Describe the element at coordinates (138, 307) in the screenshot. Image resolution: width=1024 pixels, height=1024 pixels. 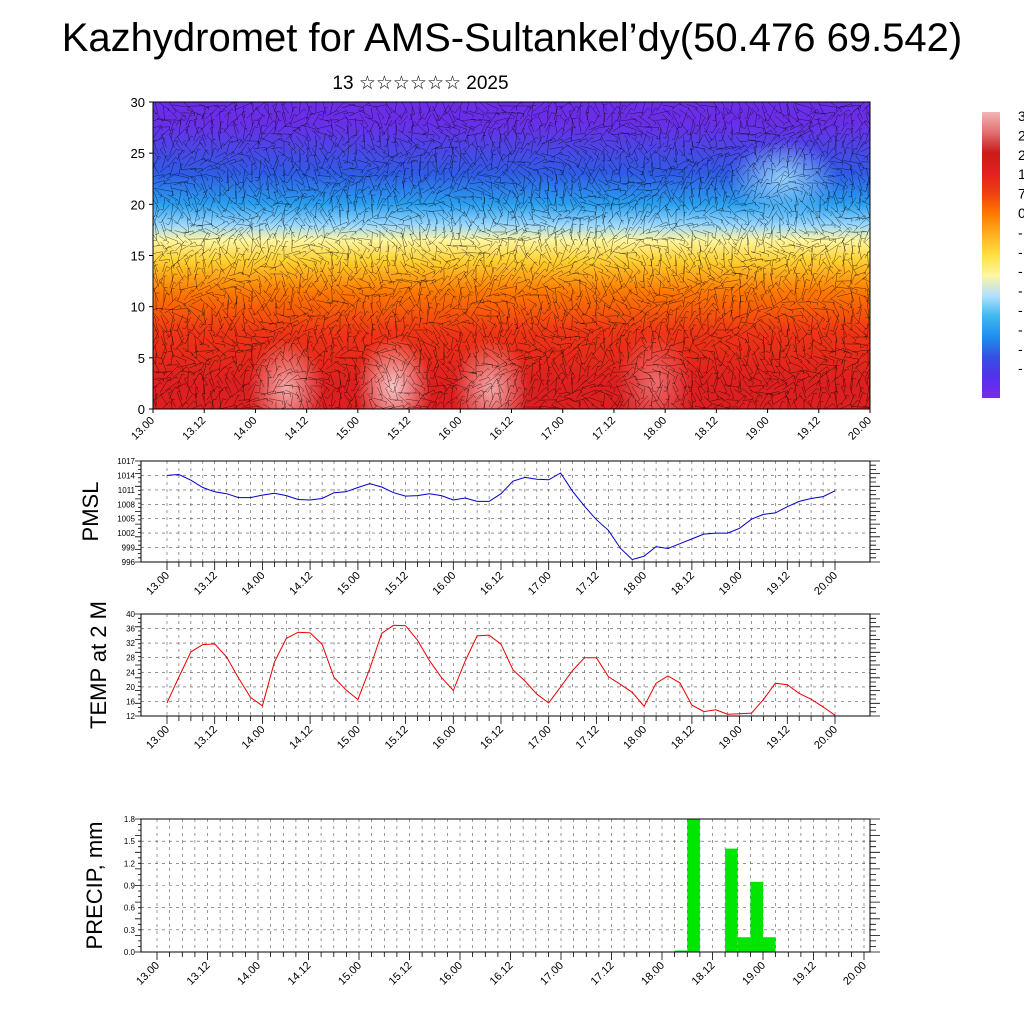
I see `y-tick-label: 10` at that location.